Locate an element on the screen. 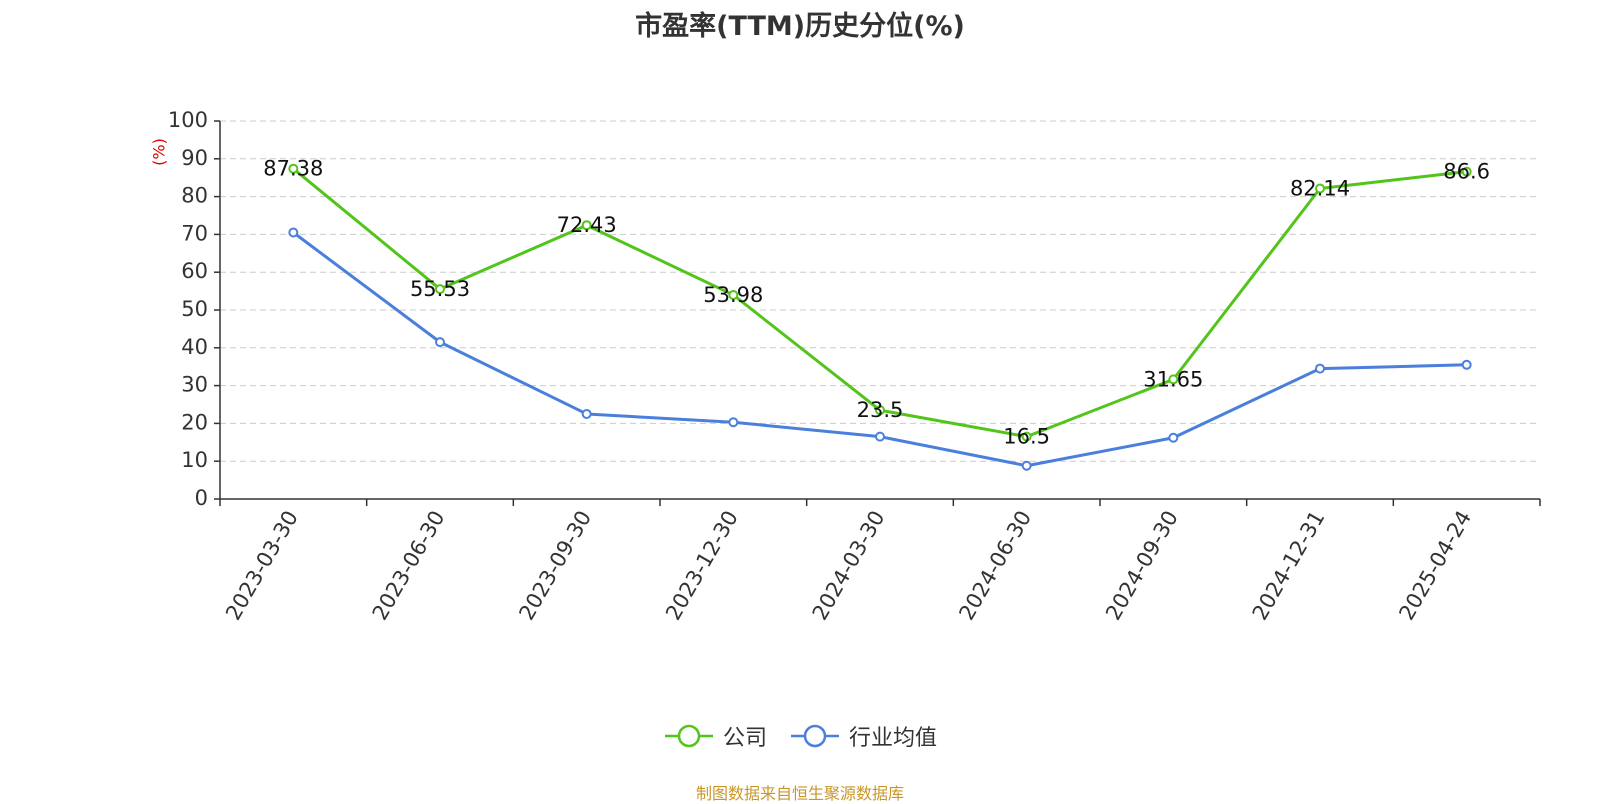 Image resolution: width=1600 pixels, height=804 pixels. y-tick-label: 30 is located at coordinates (194, 385).